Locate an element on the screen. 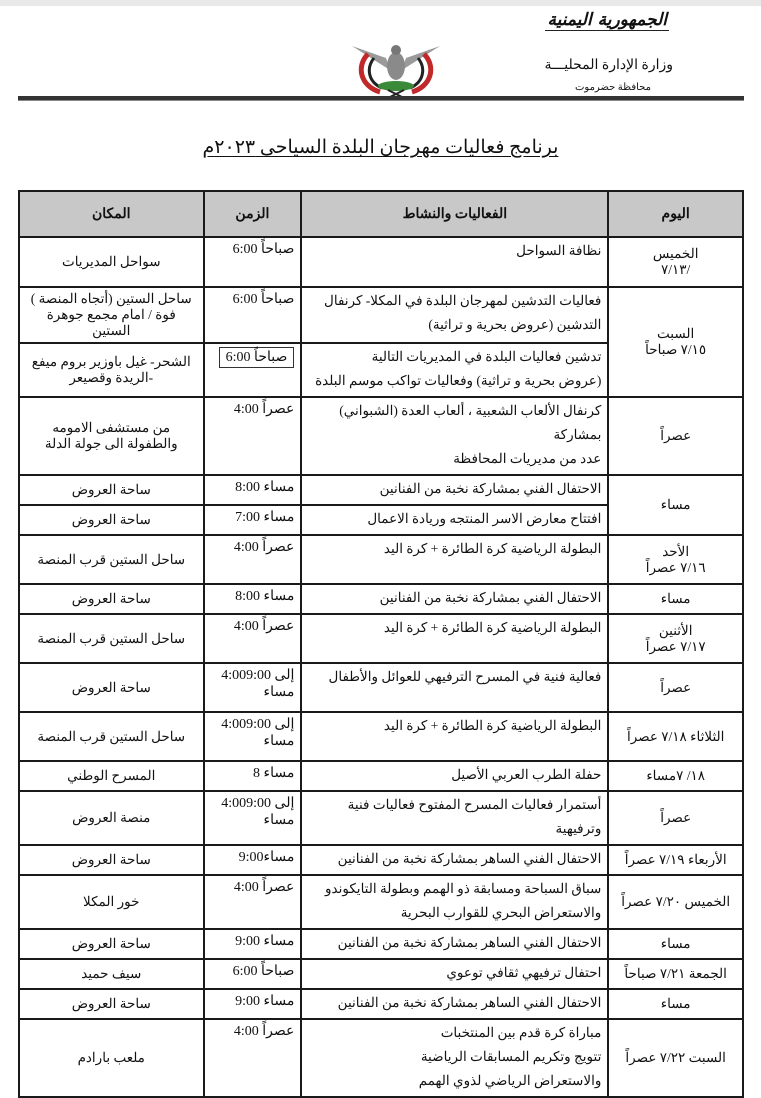 Image resolution: width=761 pixels, height=1098 pixels. time-text: 9:00مساء is located at coordinates (266, 857).